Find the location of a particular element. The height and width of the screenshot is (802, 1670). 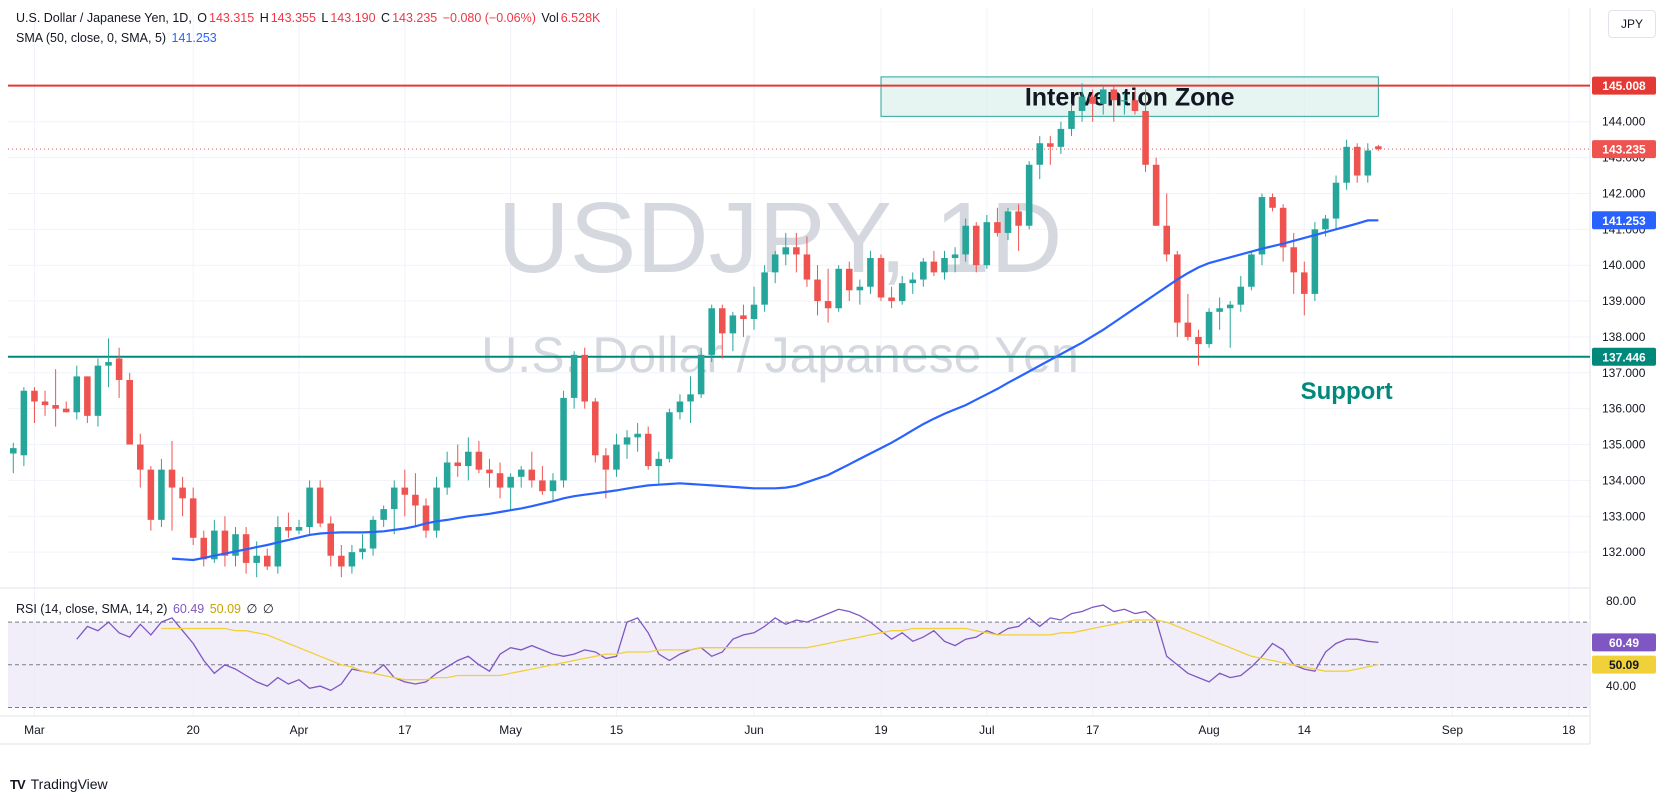

tradingview-brand: TV TradingView is located at coordinates (59, 784).